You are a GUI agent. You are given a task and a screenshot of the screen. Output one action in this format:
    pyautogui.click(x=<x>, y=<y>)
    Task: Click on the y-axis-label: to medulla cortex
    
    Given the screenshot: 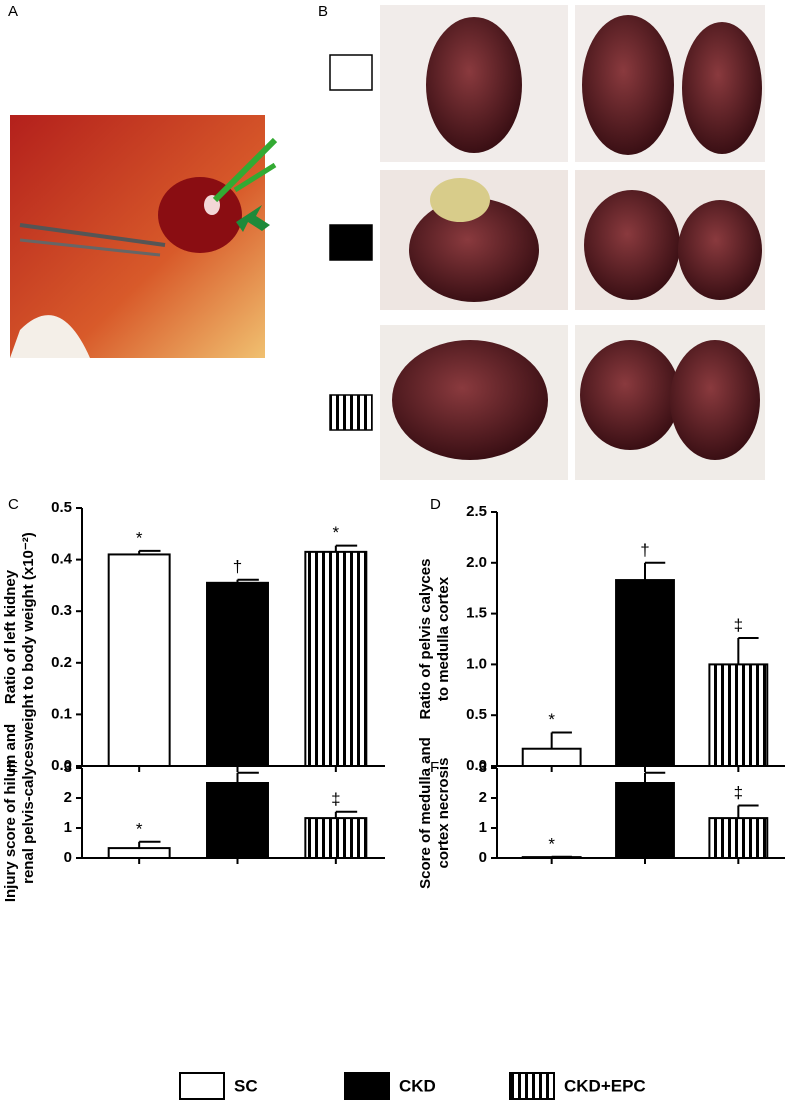 What is the action you would take?
    pyautogui.click(x=443, y=638)
    